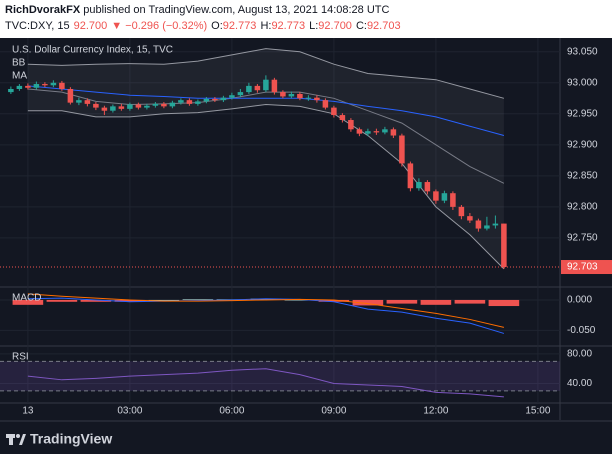 The width and height of the screenshot is (612, 454). Describe the element at coordinates (582, 267) in the screenshot. I see `price-tag-label: 92.703` at that location.